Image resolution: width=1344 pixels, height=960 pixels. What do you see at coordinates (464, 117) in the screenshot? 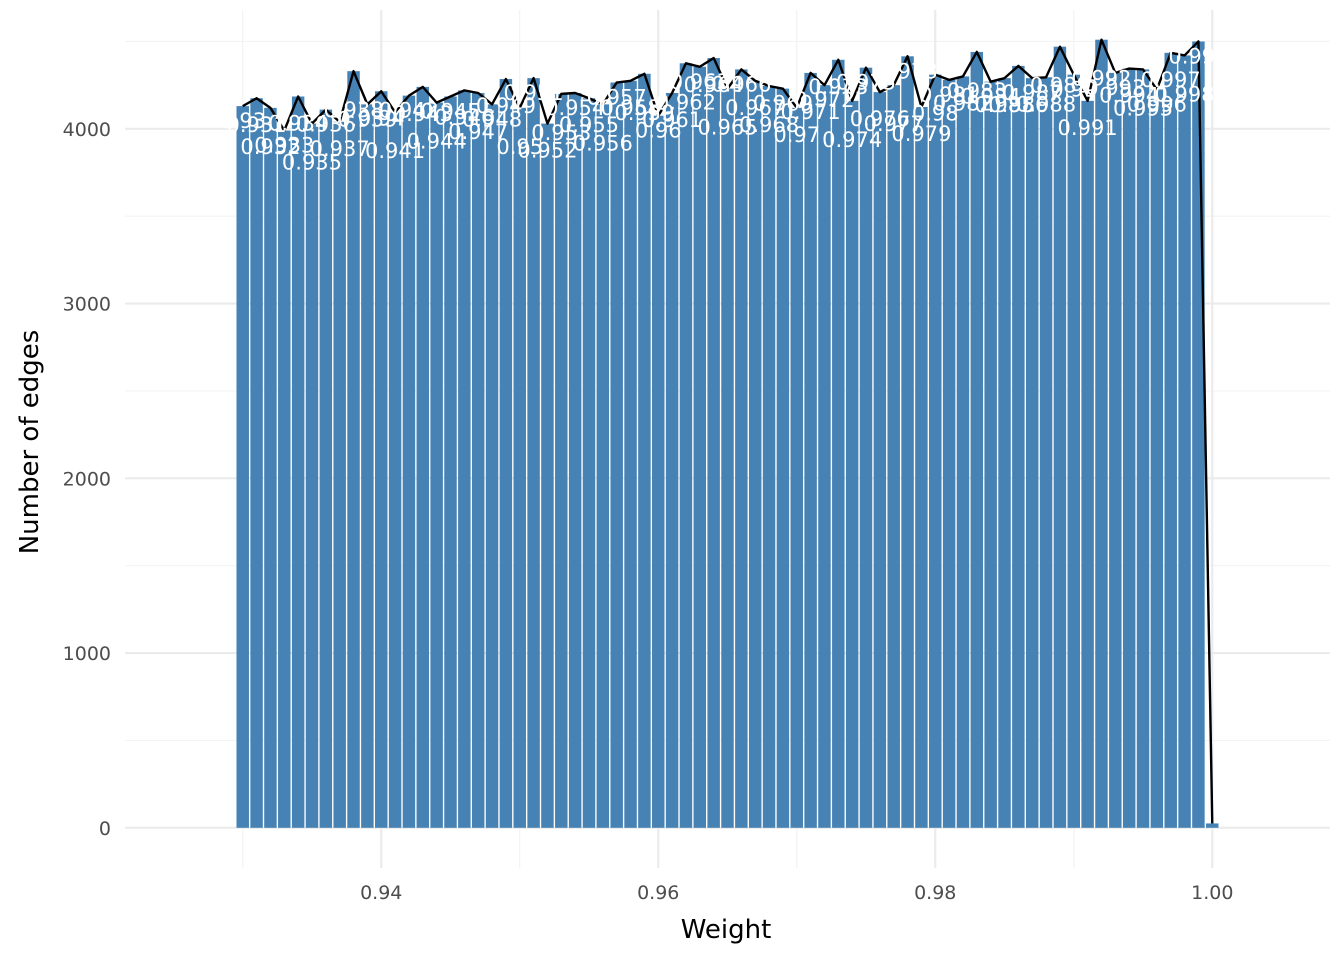
I see `data-label: 0.946` at bounding box center [464, 117].